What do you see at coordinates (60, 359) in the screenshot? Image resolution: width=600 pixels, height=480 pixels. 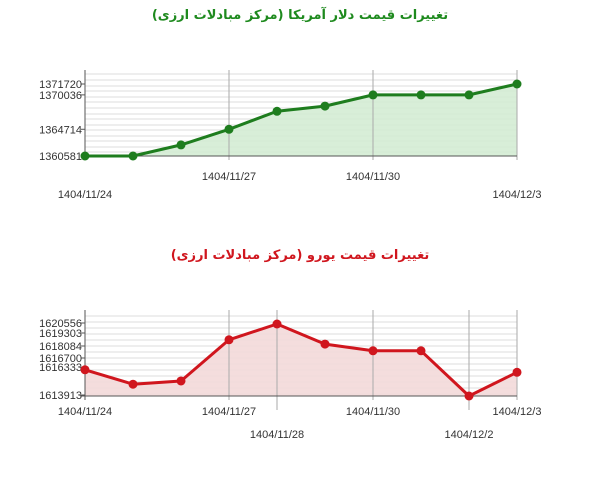 I see `y-tick-label: 1616700` at bounding box center [60, 359].